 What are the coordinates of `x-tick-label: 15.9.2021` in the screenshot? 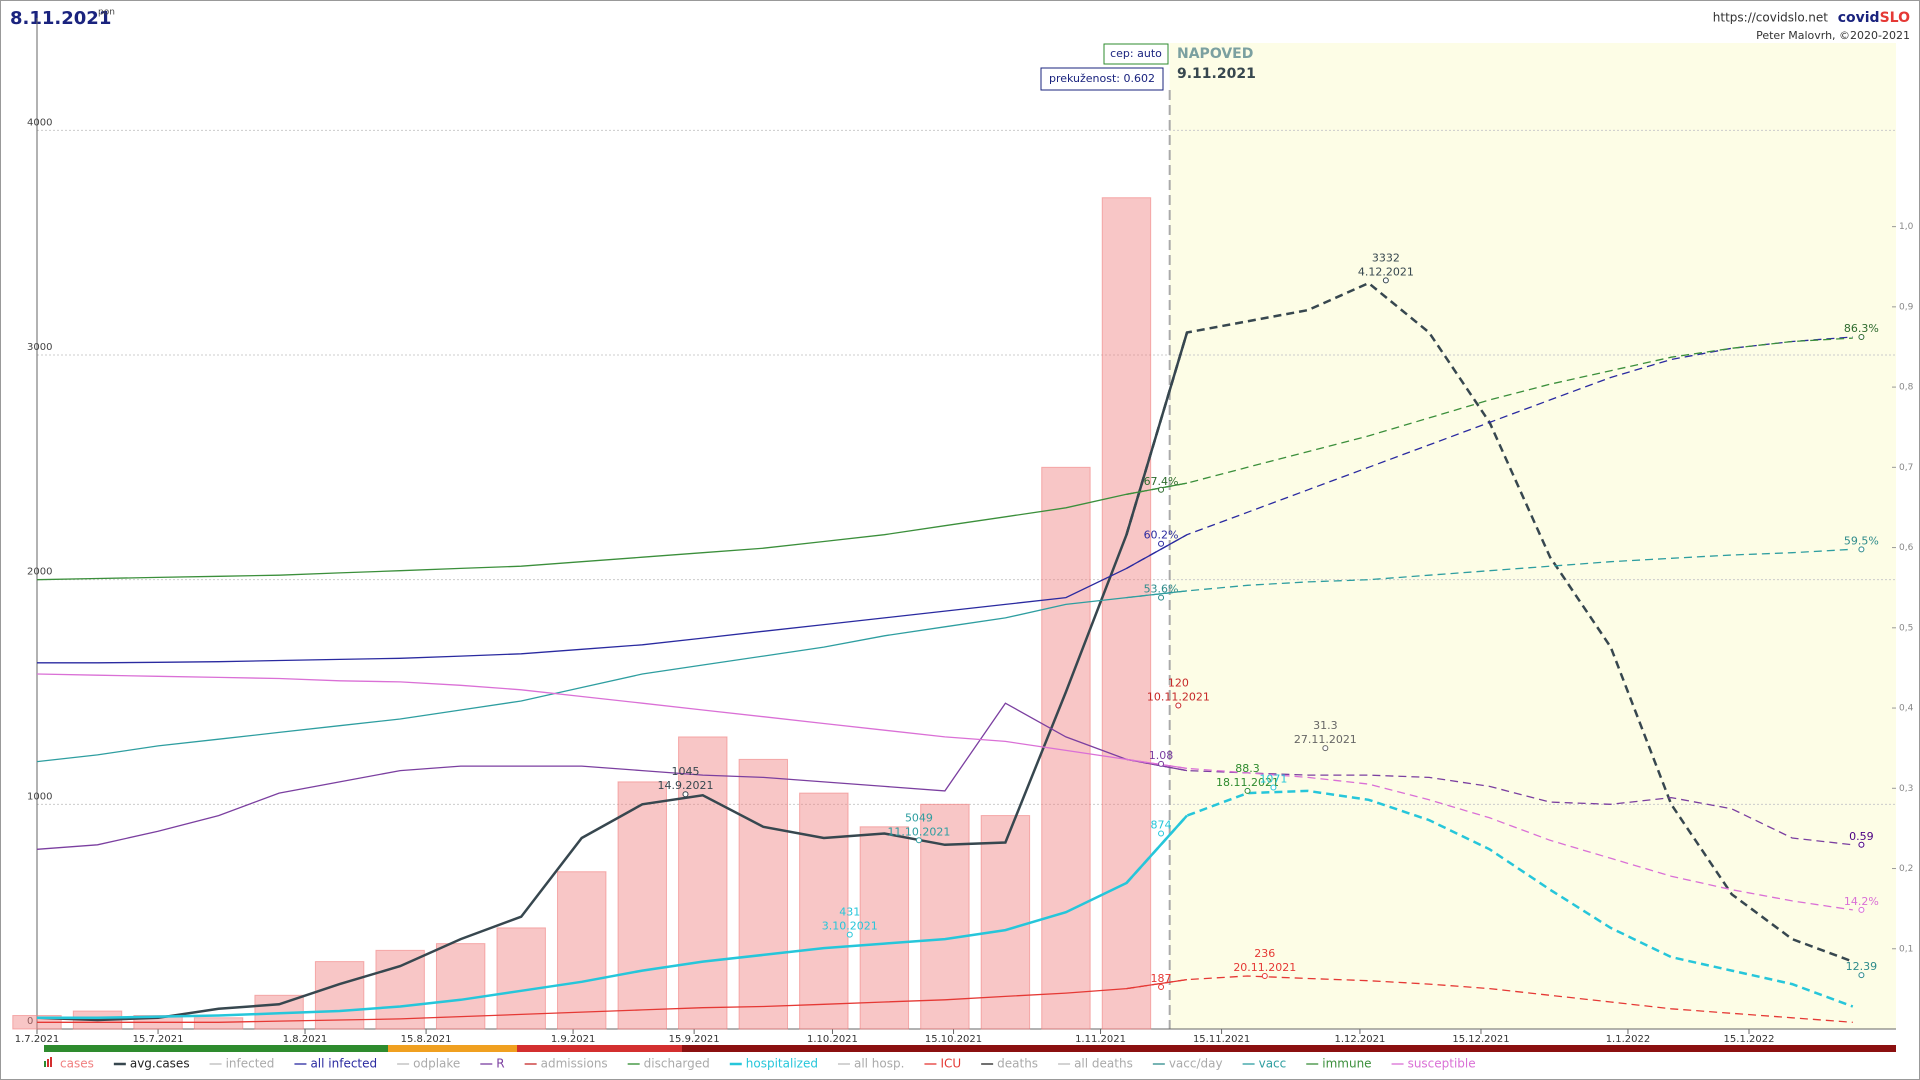 It's located at (694, 1039).